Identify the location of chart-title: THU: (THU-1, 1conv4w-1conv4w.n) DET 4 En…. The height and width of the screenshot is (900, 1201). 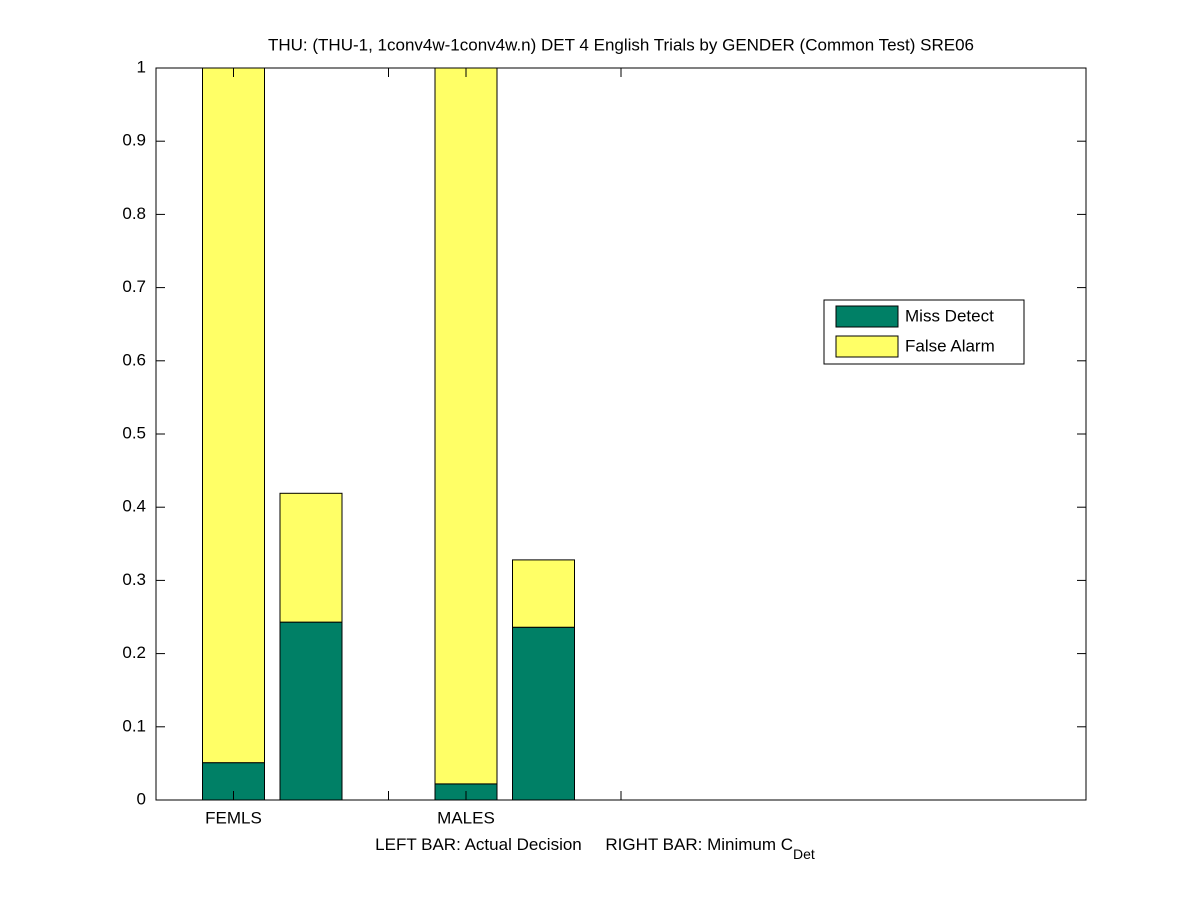
(621, 44).